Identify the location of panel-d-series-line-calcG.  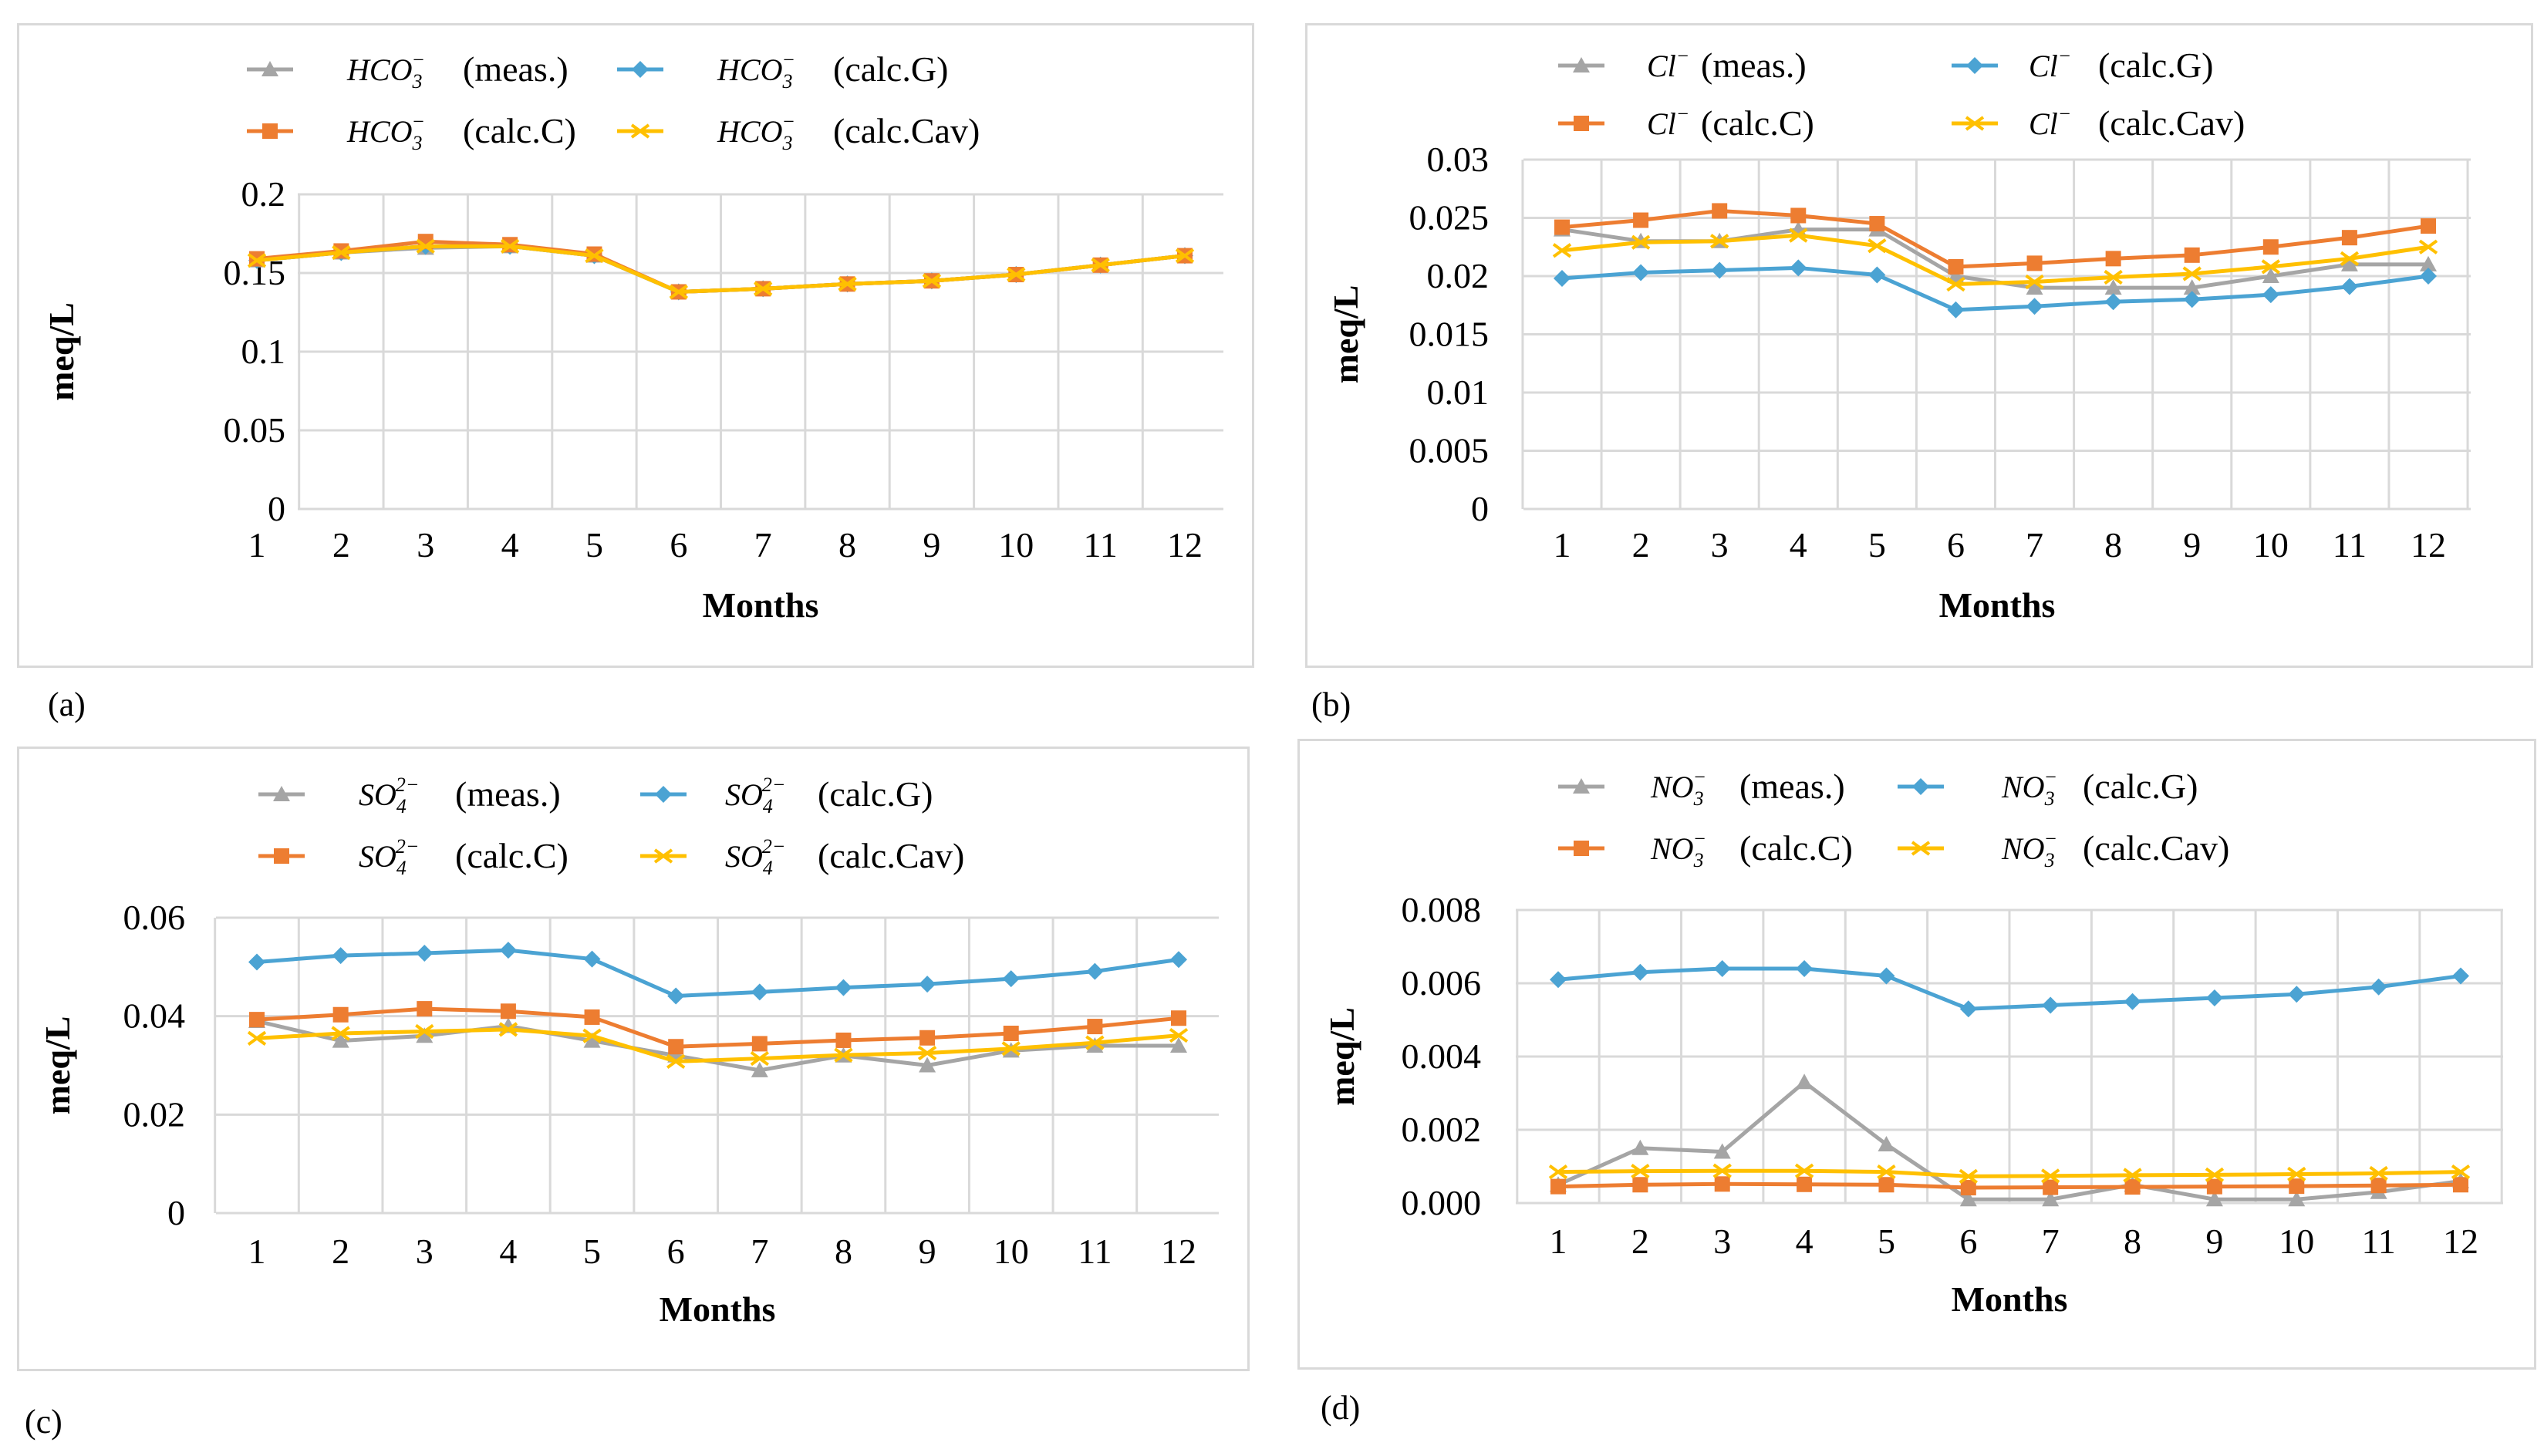
(2009, 989).